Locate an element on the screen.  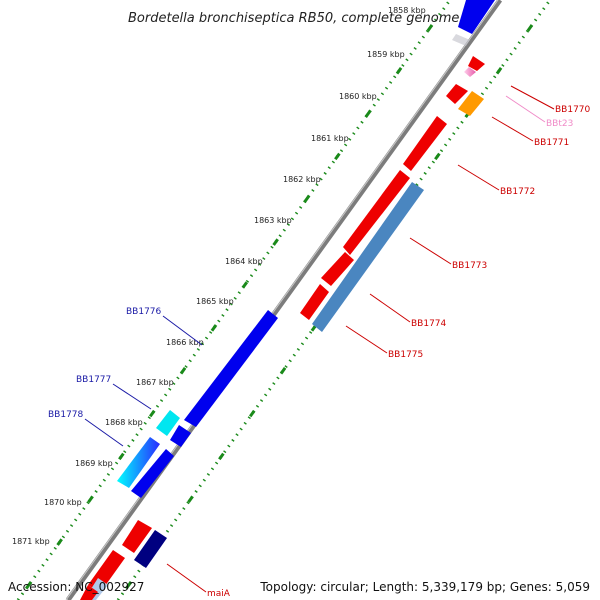
accession-text: Accession: NC_002927 is located at coordinates (76, 587).